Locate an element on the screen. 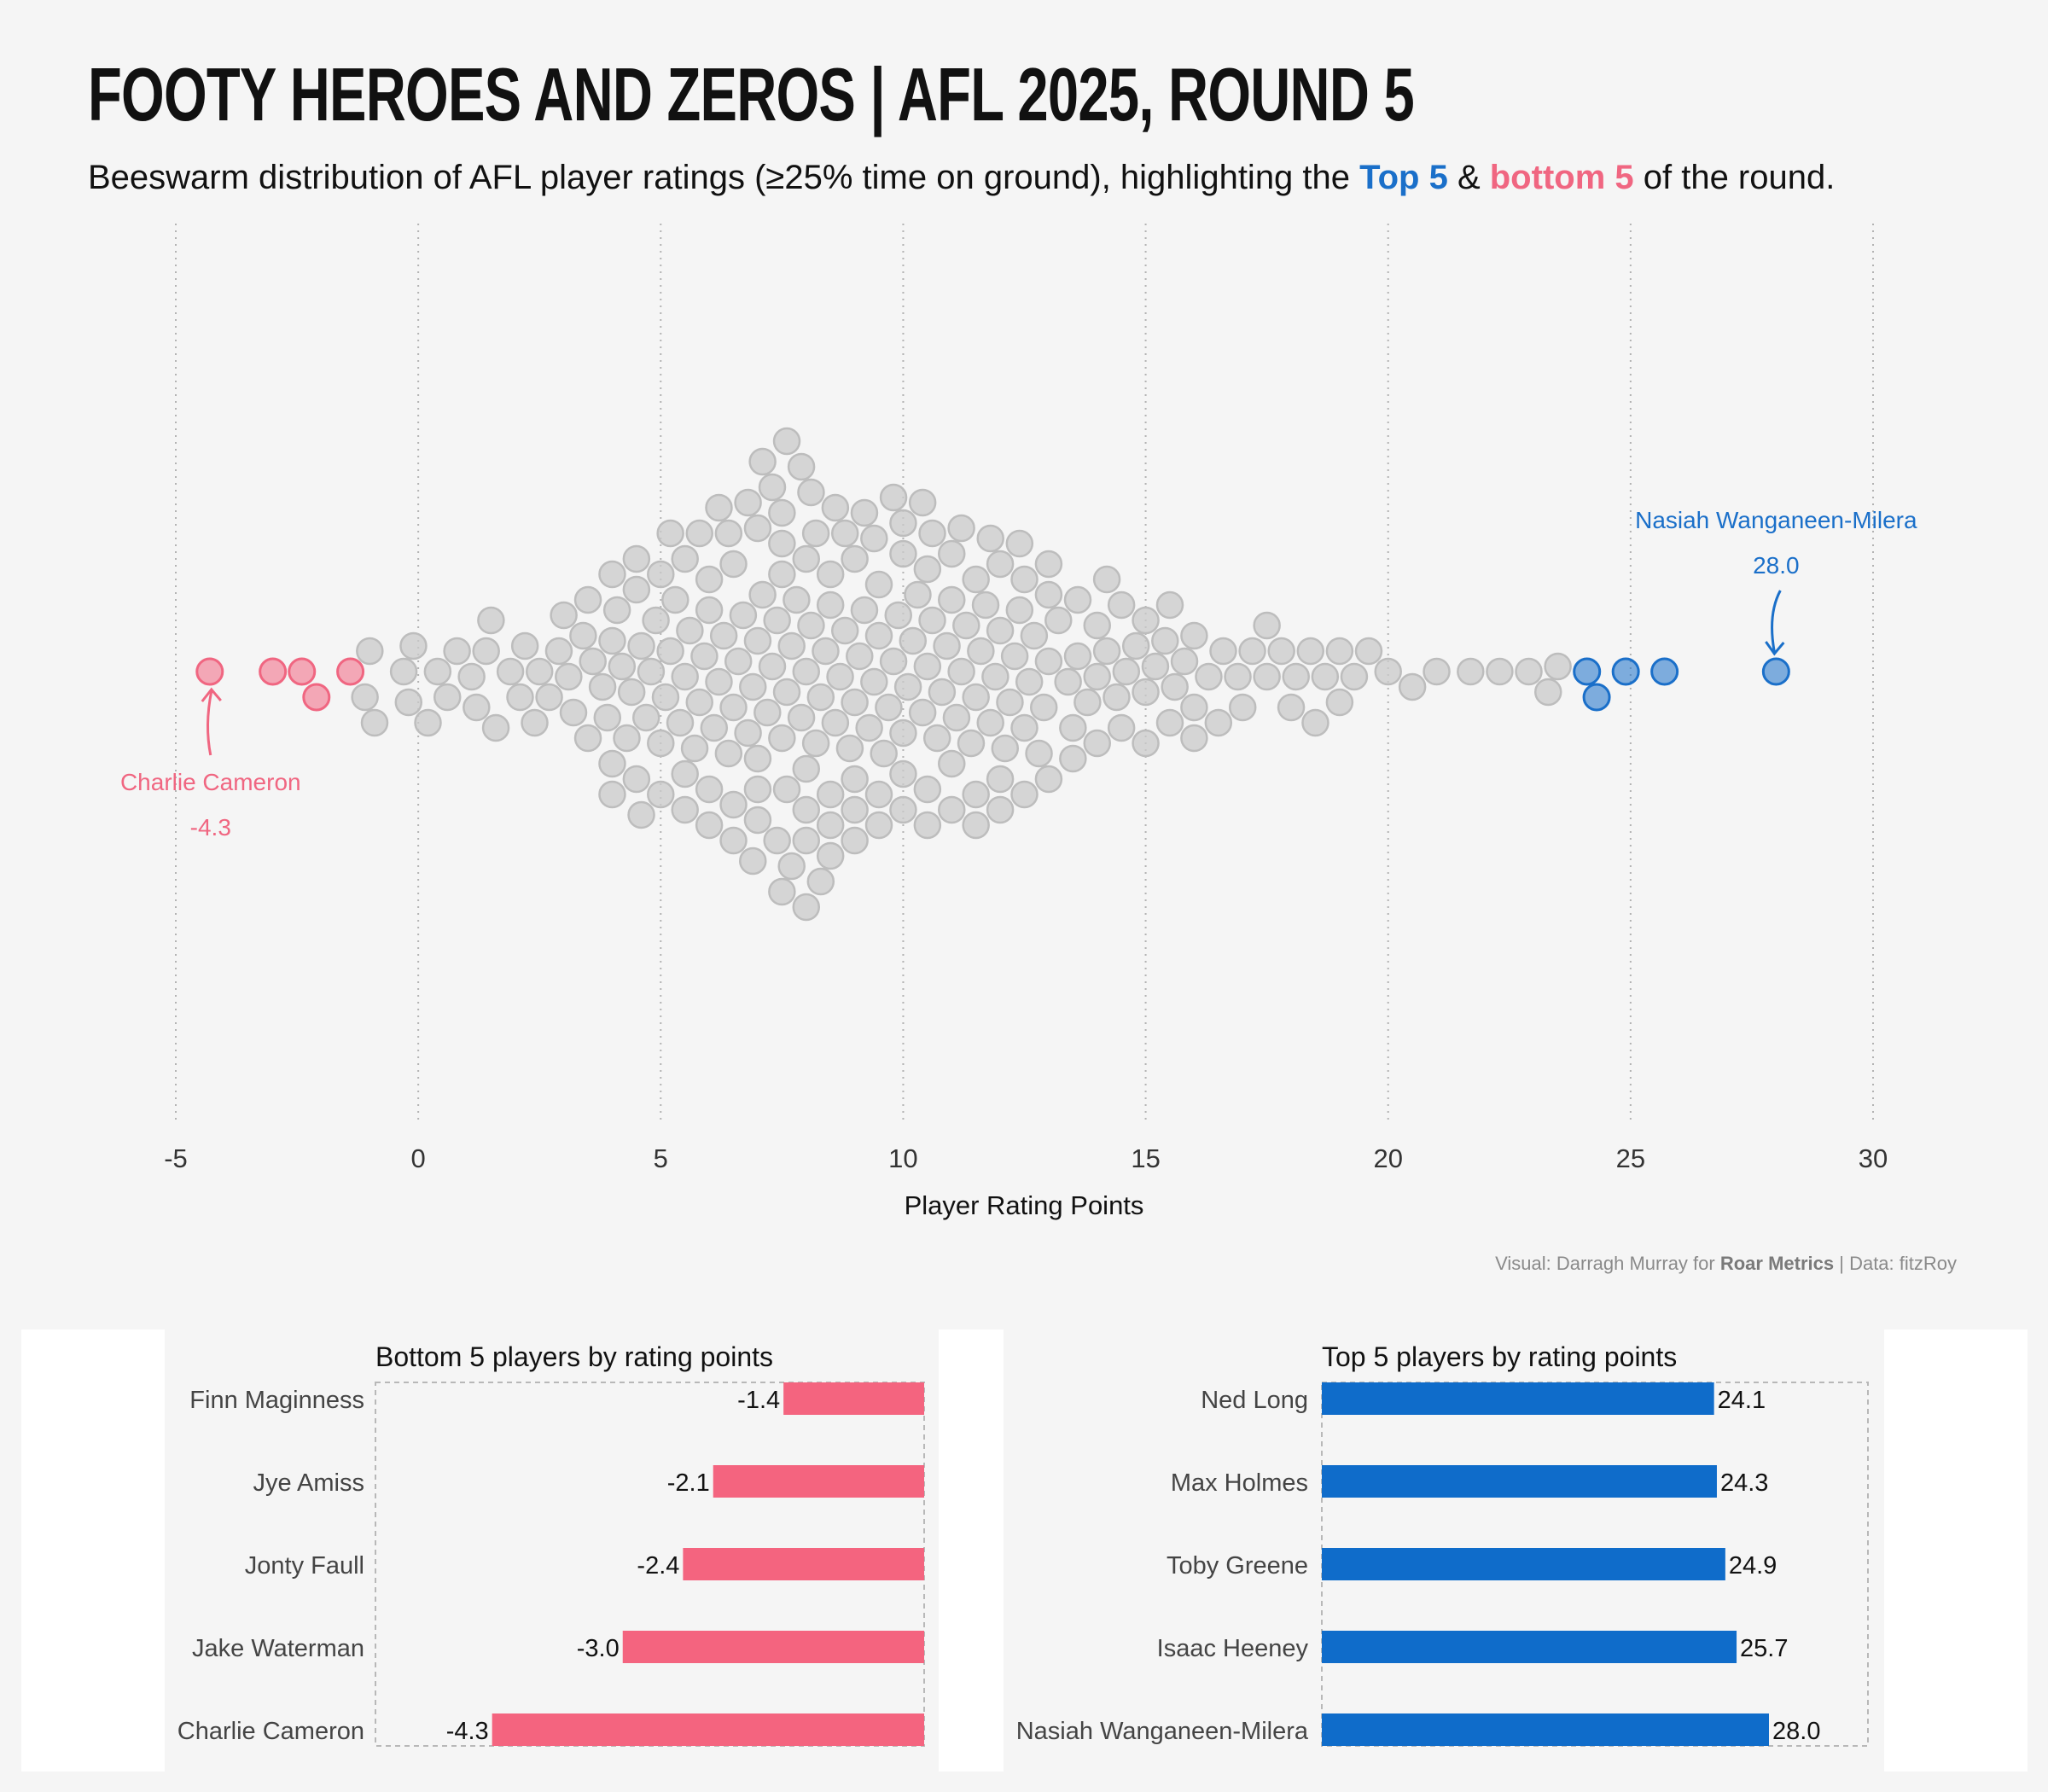 Image resolution: width=2048 pixels, height=1792 pixels. bottom5-value-label: -4.3 is located at coordinates (468, 1731).